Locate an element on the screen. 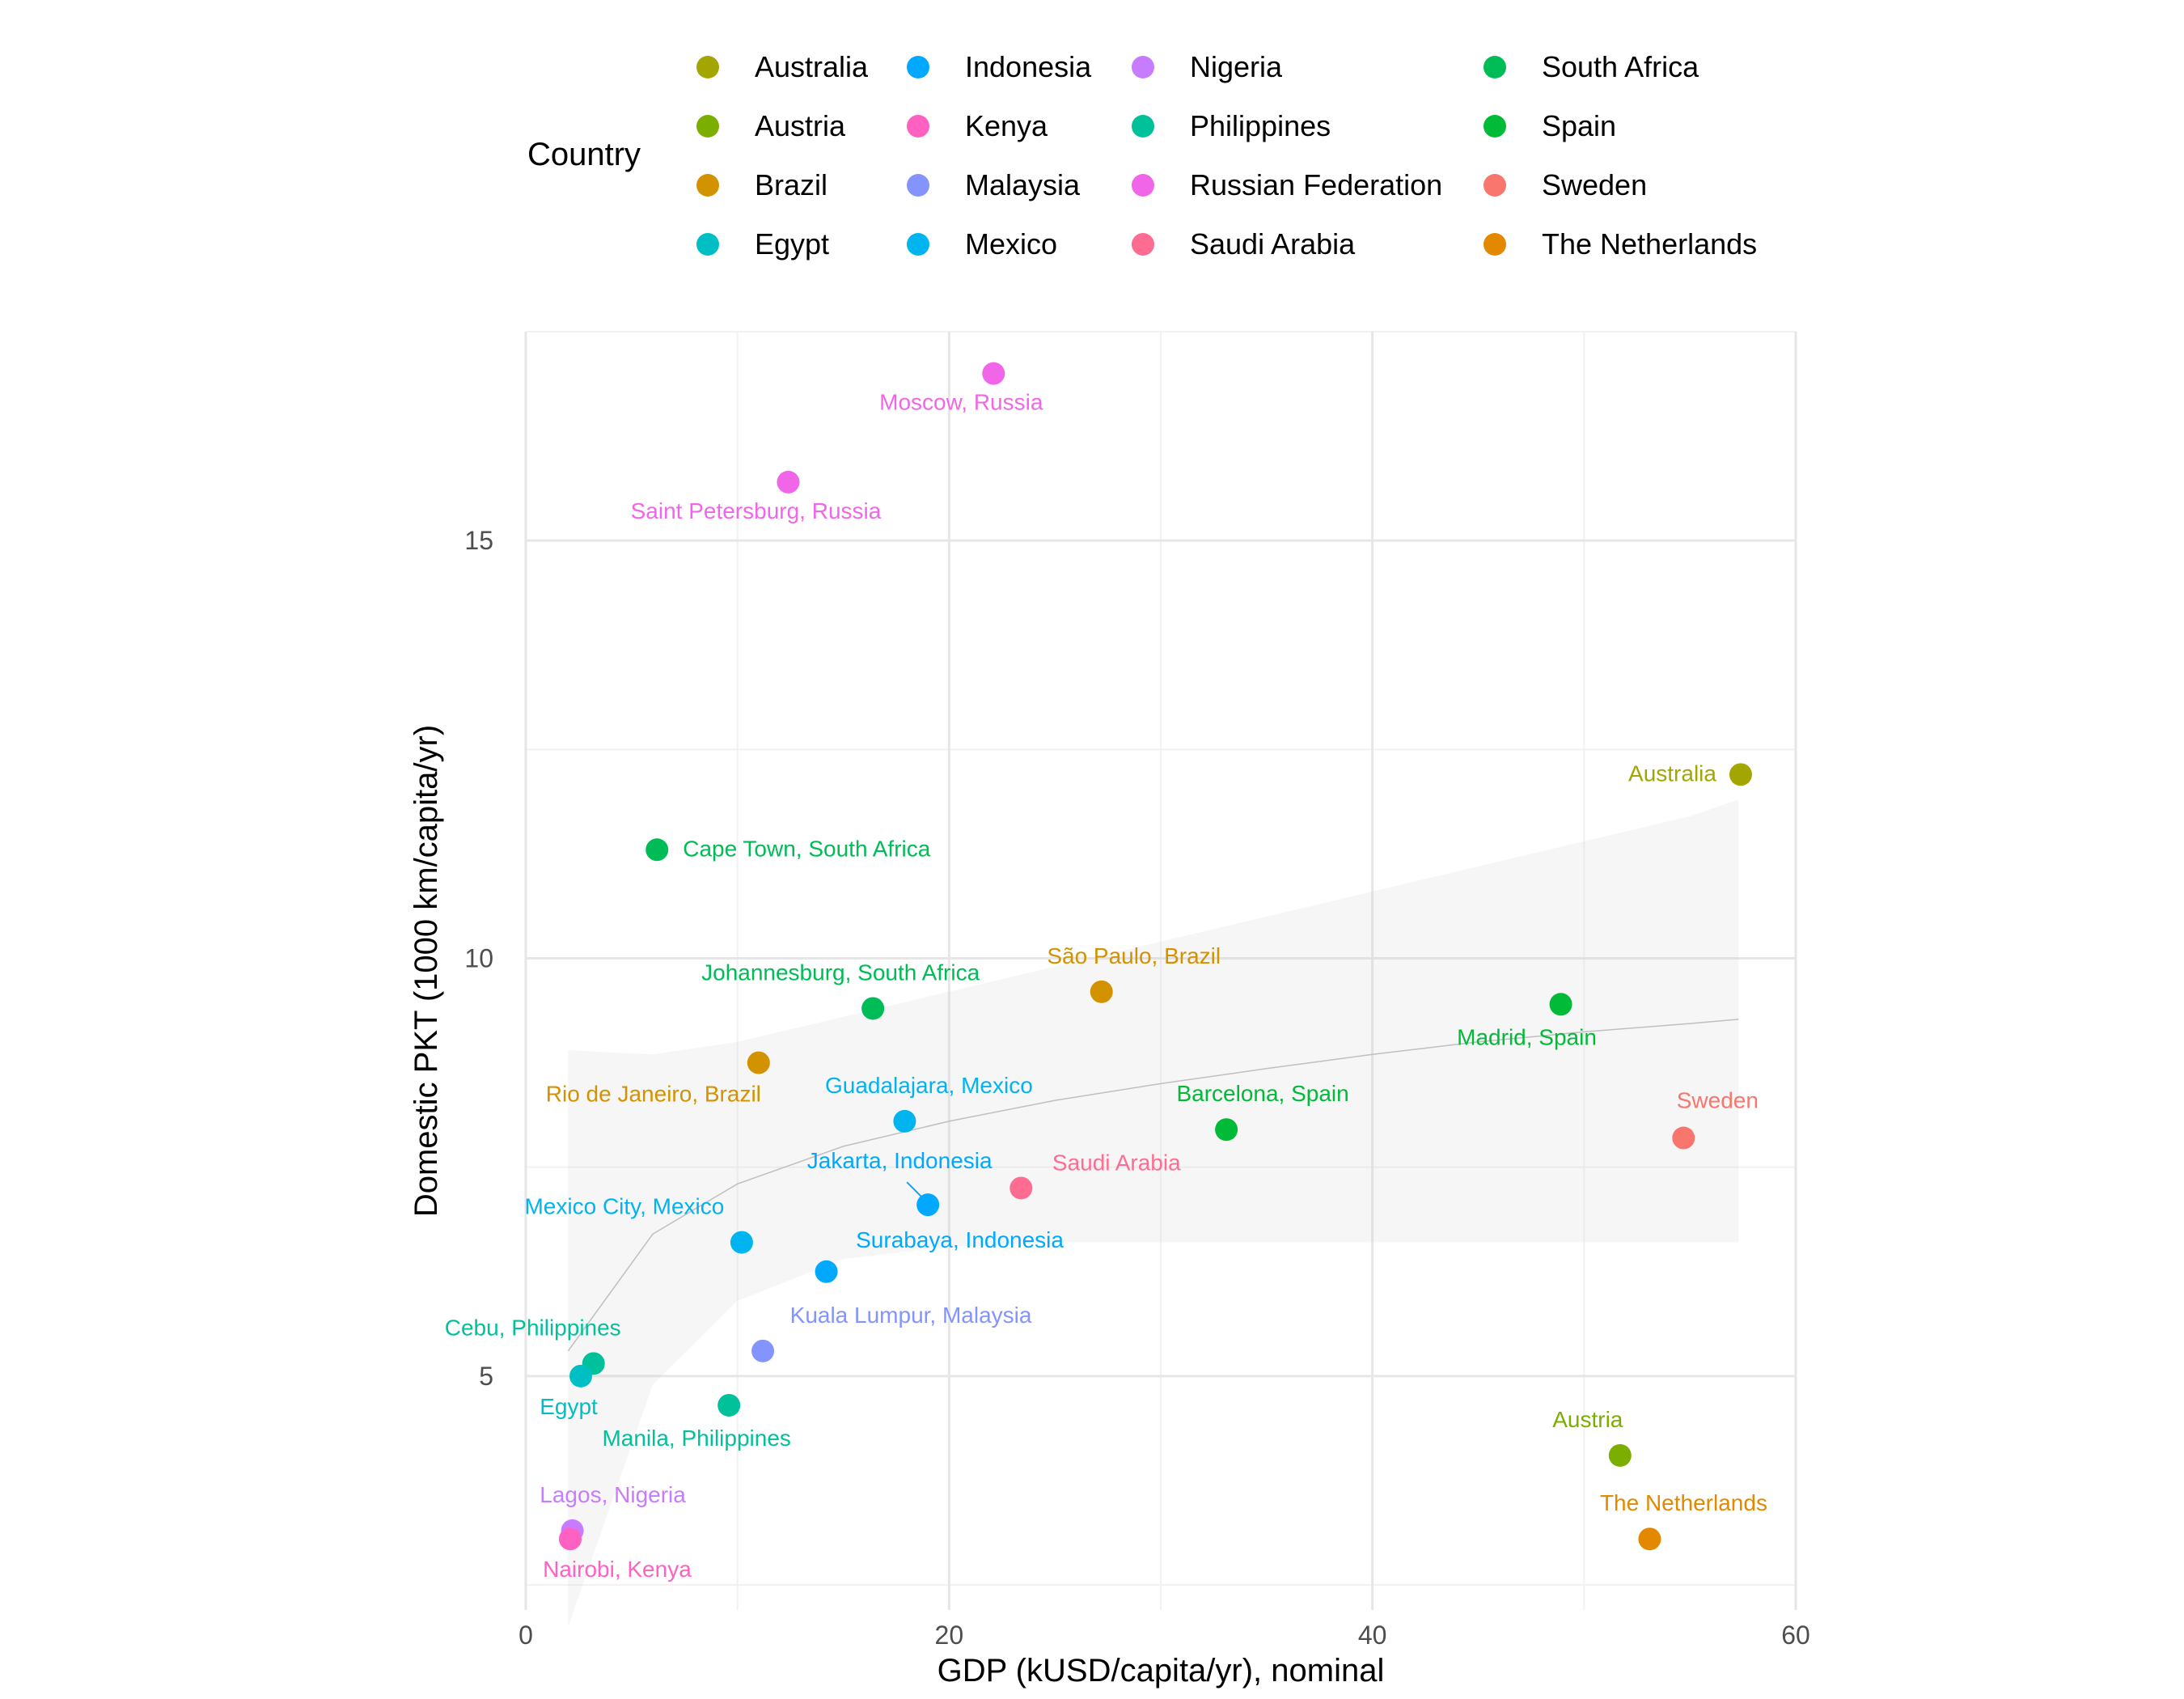  x-tick-label-3: 60 is located at coordinates (1795, 1635).